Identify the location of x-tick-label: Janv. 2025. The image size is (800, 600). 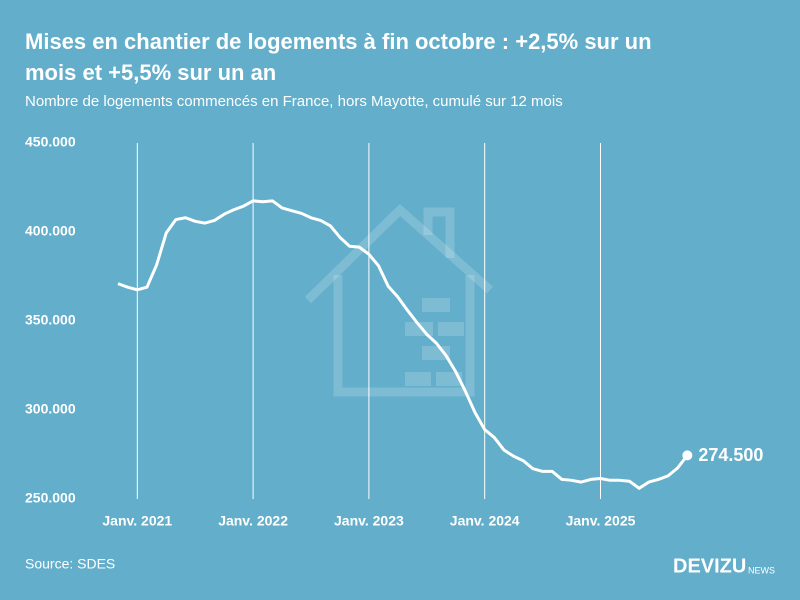
(601, 521).